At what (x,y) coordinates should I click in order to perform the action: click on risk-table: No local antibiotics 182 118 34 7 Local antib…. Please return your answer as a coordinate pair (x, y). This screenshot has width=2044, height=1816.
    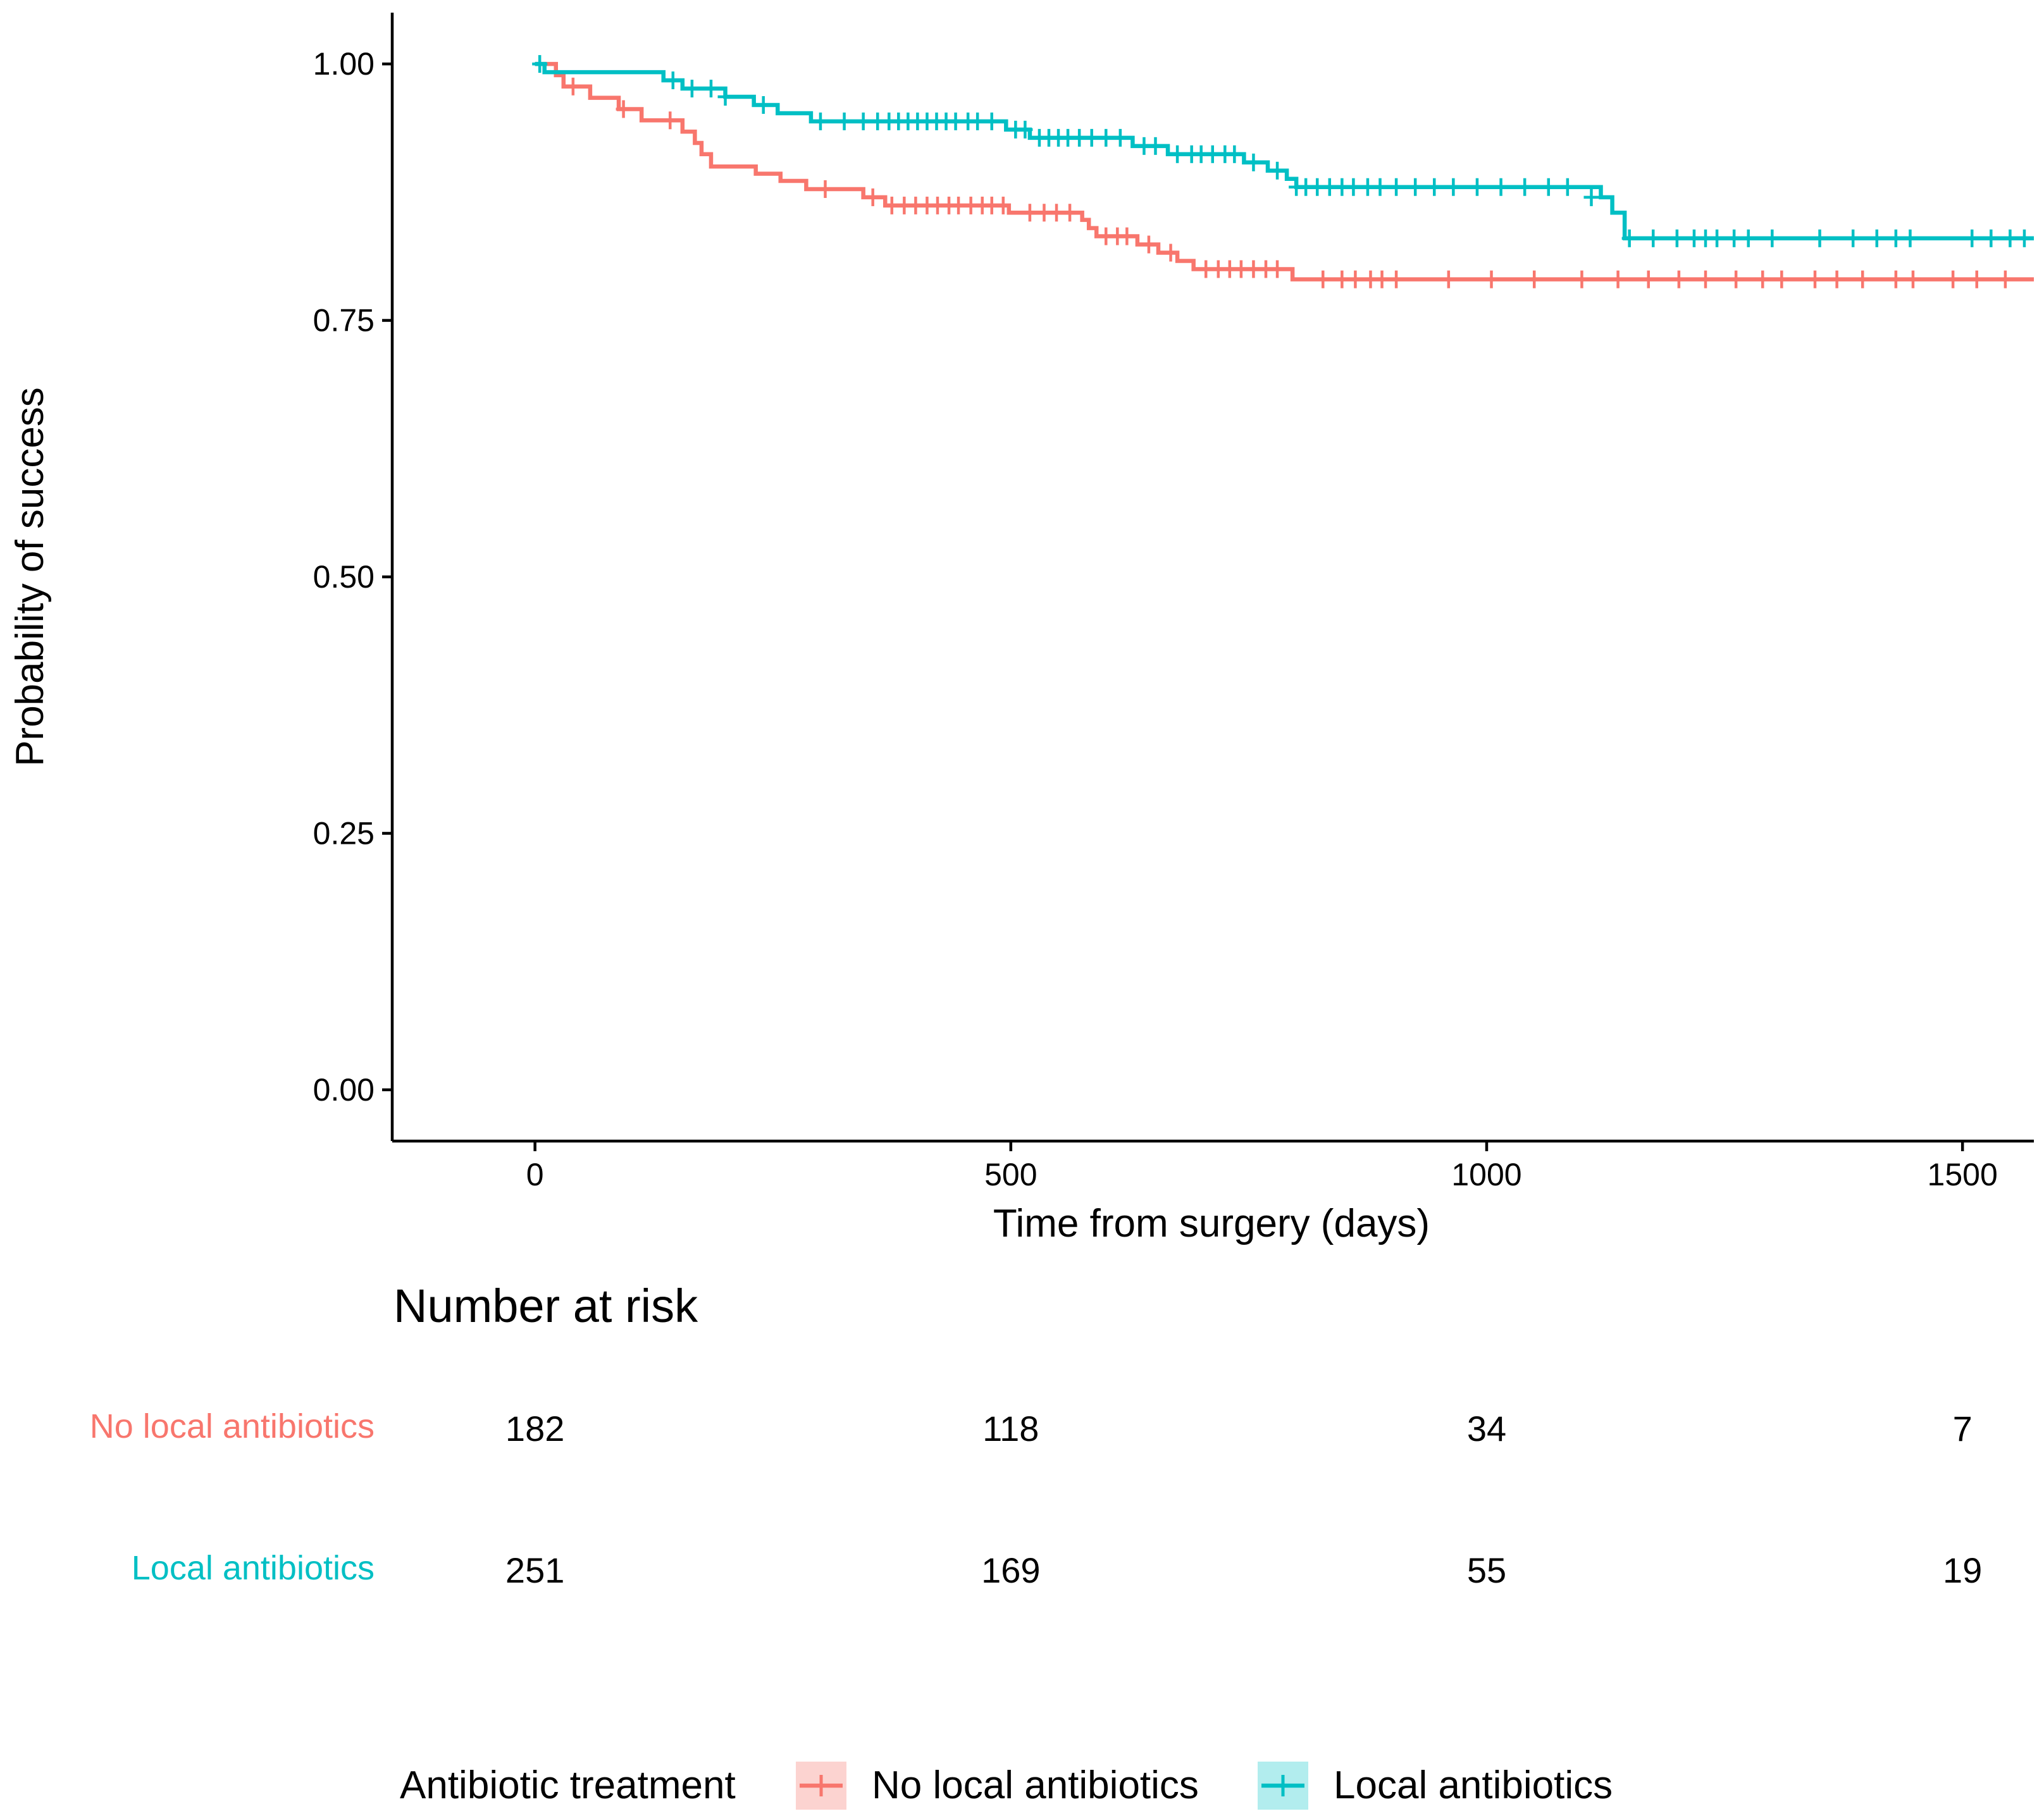
    Looking at the image, I should click on (1036, 1498).